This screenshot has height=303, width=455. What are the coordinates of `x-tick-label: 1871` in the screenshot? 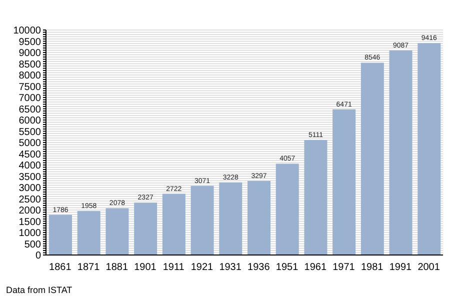 It's located at (88, 268).